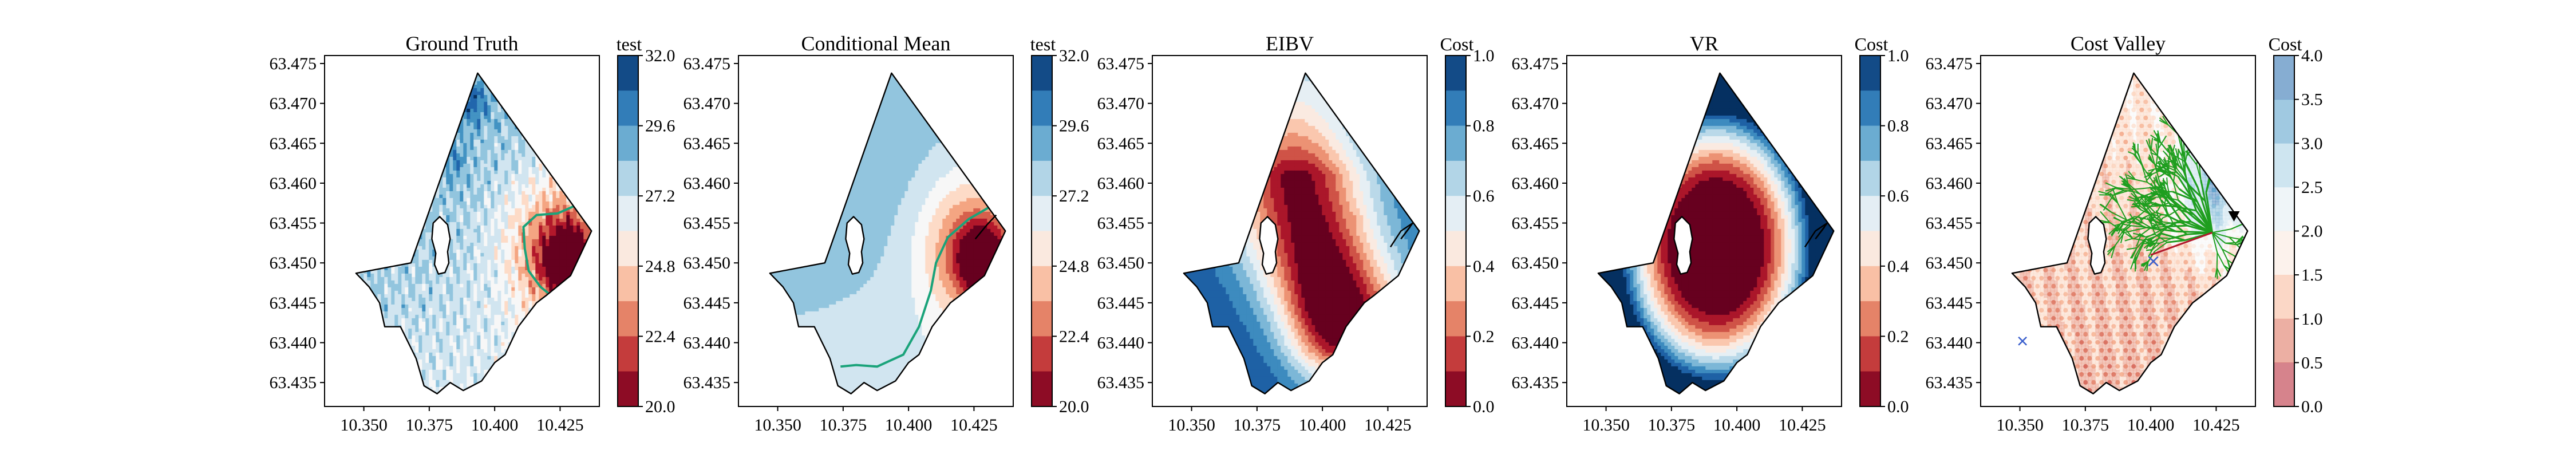 This screenshot has height=458, width=2576. Describe the element at coordinates (461, 44) in the screenshot. I see `panel-title: Ground Truth` at that location.